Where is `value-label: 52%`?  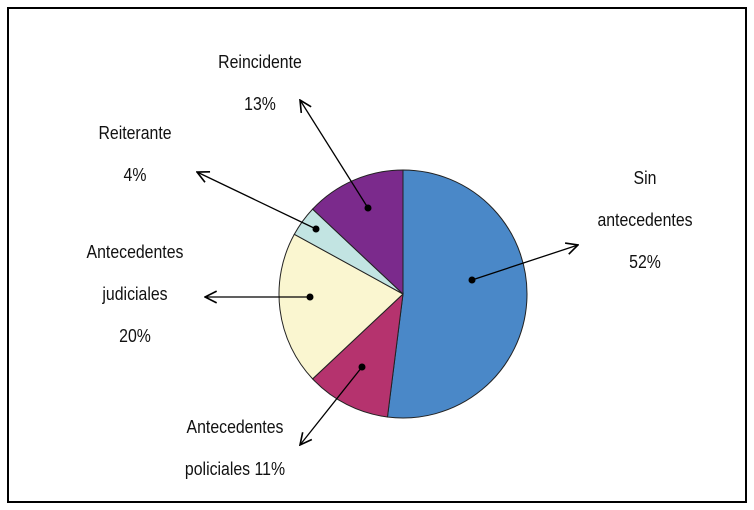
value-label: 52% is located at coordinates (645, 262).